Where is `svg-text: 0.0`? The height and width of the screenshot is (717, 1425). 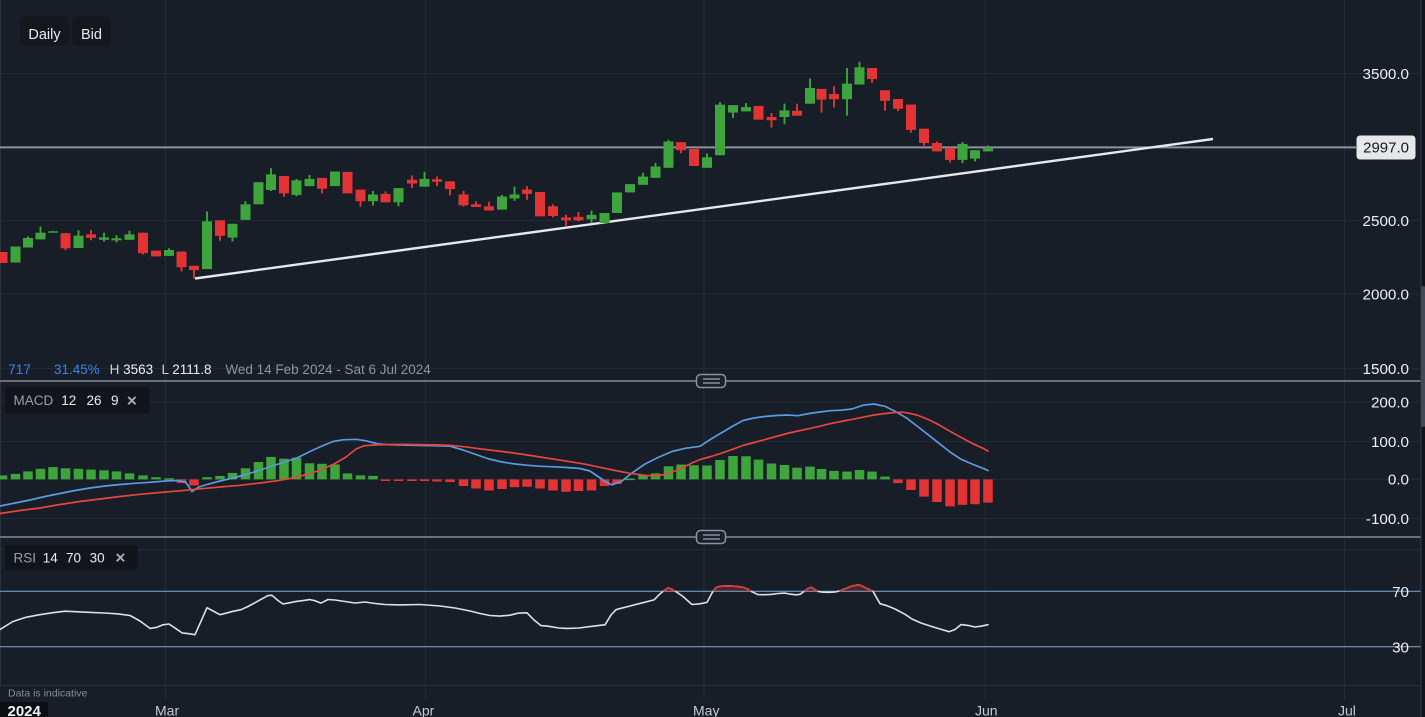 svg-text: 0.0 is located at coordinates (1398, 480).